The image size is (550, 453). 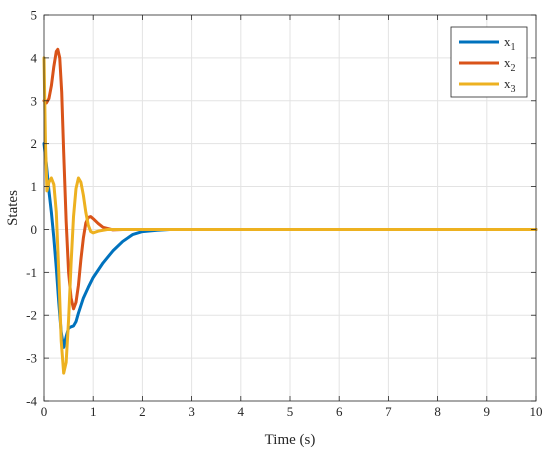 What do you see at coordinates (339, 411) in the screenshot?
I see `x-tick-label: 6` at bounding box center [339, 411].